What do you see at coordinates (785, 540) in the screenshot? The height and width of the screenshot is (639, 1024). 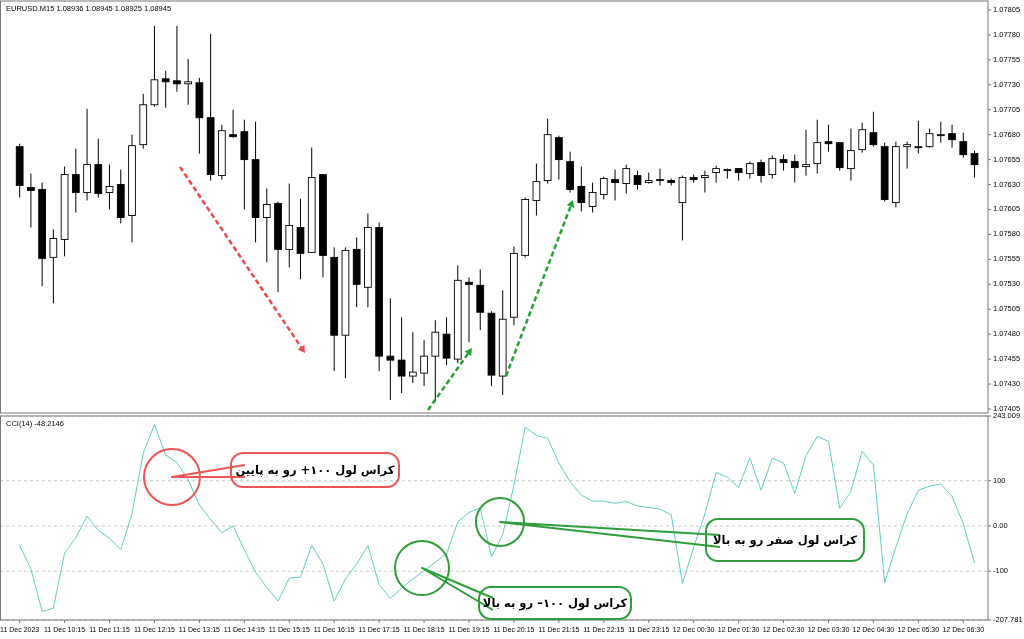 I see `annotation: کراس لول صفر رو به بالا` at bounding box center [785, 540].